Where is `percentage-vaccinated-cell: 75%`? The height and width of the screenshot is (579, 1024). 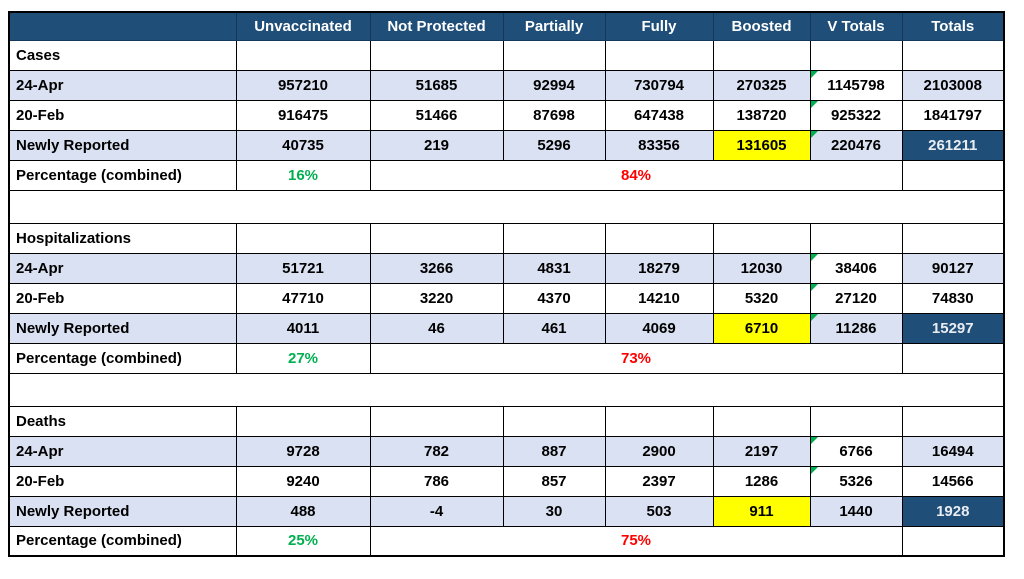
percentage-vaccinated-cell: 75% is located at coordinates (636, 541).